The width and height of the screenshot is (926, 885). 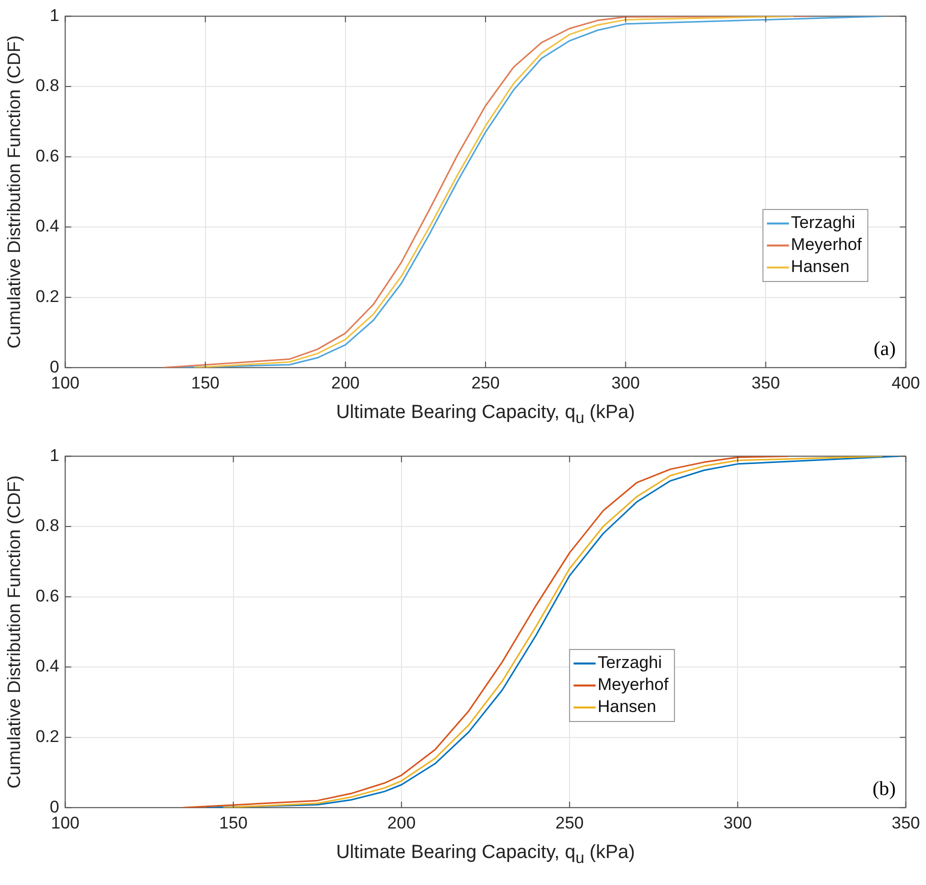 What do you see at coordinates (906, 382) in the screenshot?
I see `x-tick-label: 400` at bounding box center [906, 382].